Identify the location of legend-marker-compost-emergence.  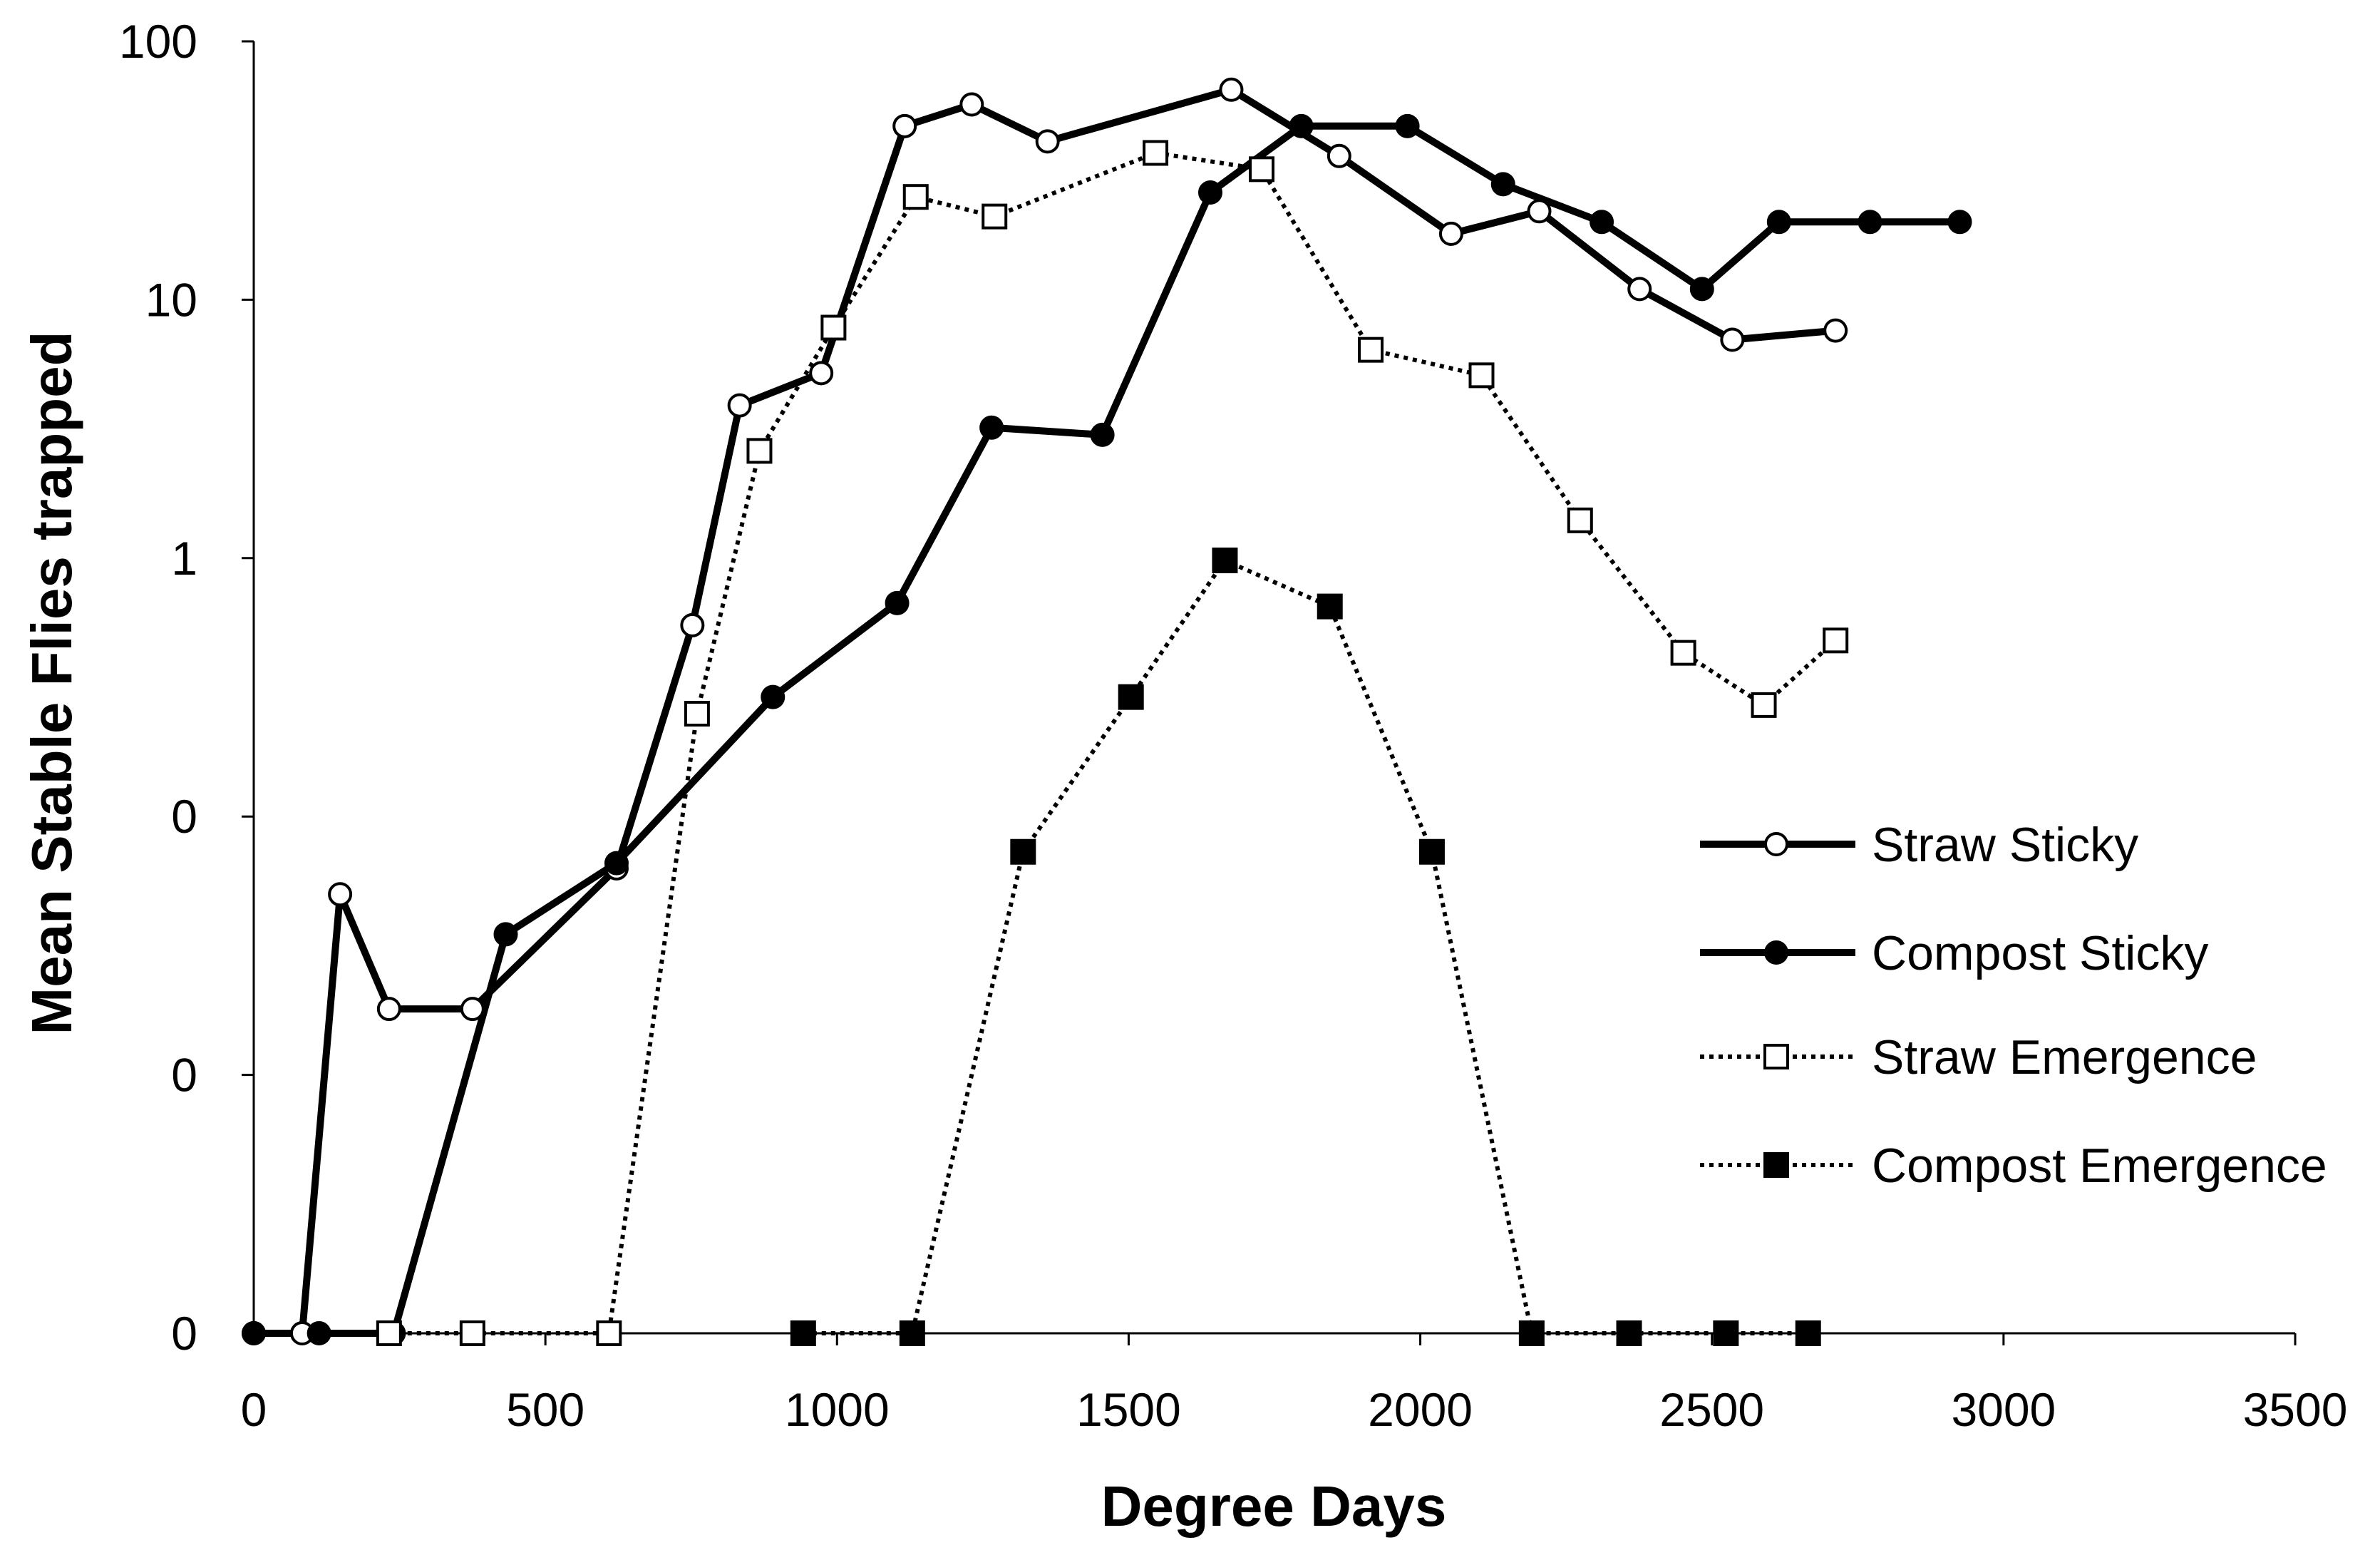
(1776, 1165).